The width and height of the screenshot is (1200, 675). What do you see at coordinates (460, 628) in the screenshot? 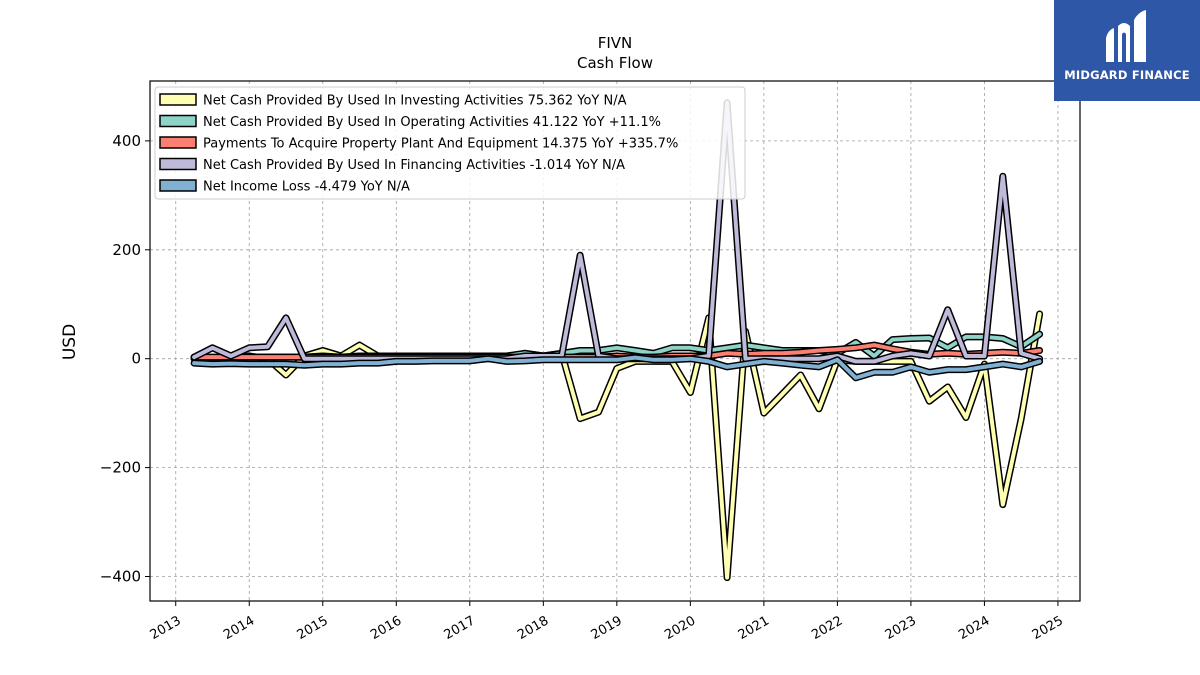
I see `x-tick-label: 2017` at bounding box center [460, 628].